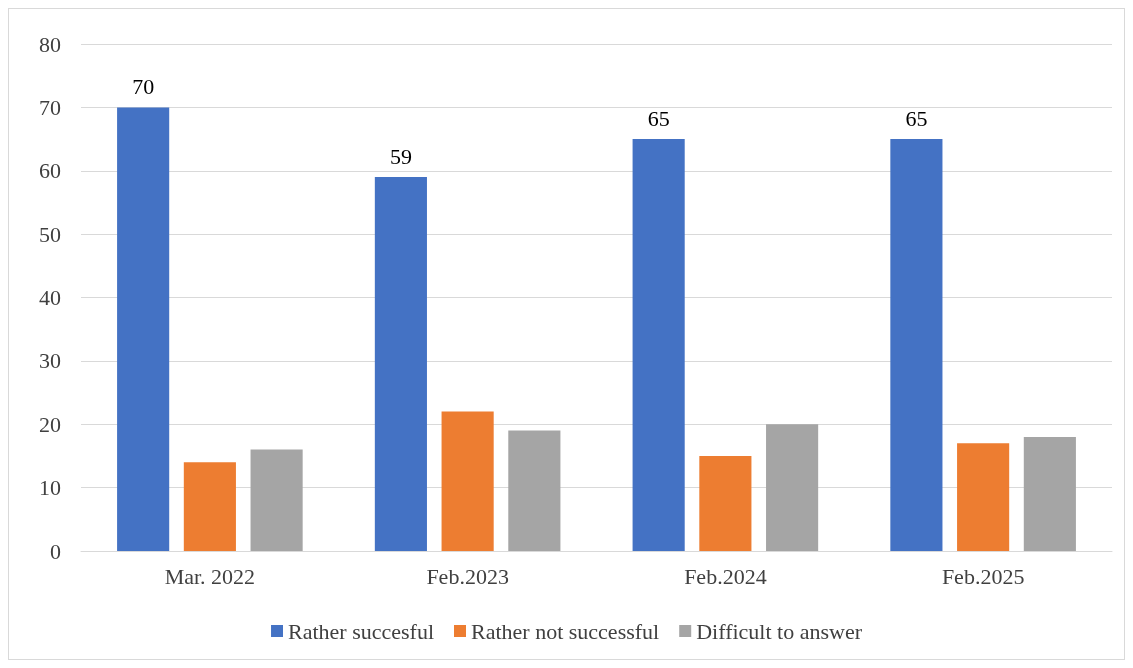  Describe the element at coordinates (725, 576) in the screenshot. I see `x-tick-label: Feb.2024` at that location.